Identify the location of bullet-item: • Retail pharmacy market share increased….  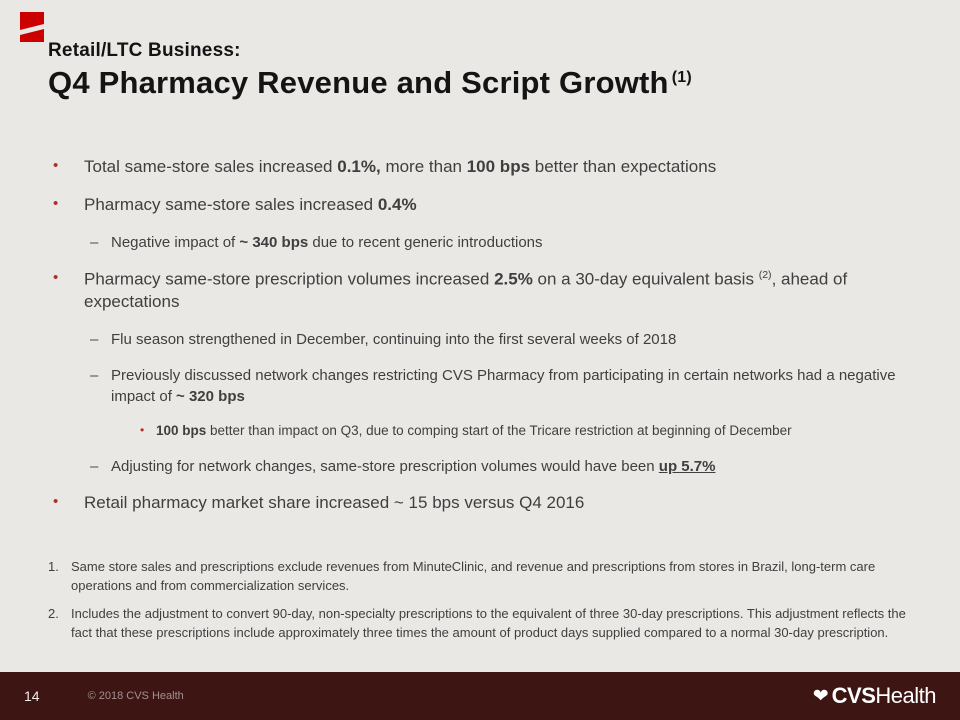
(476, 503).